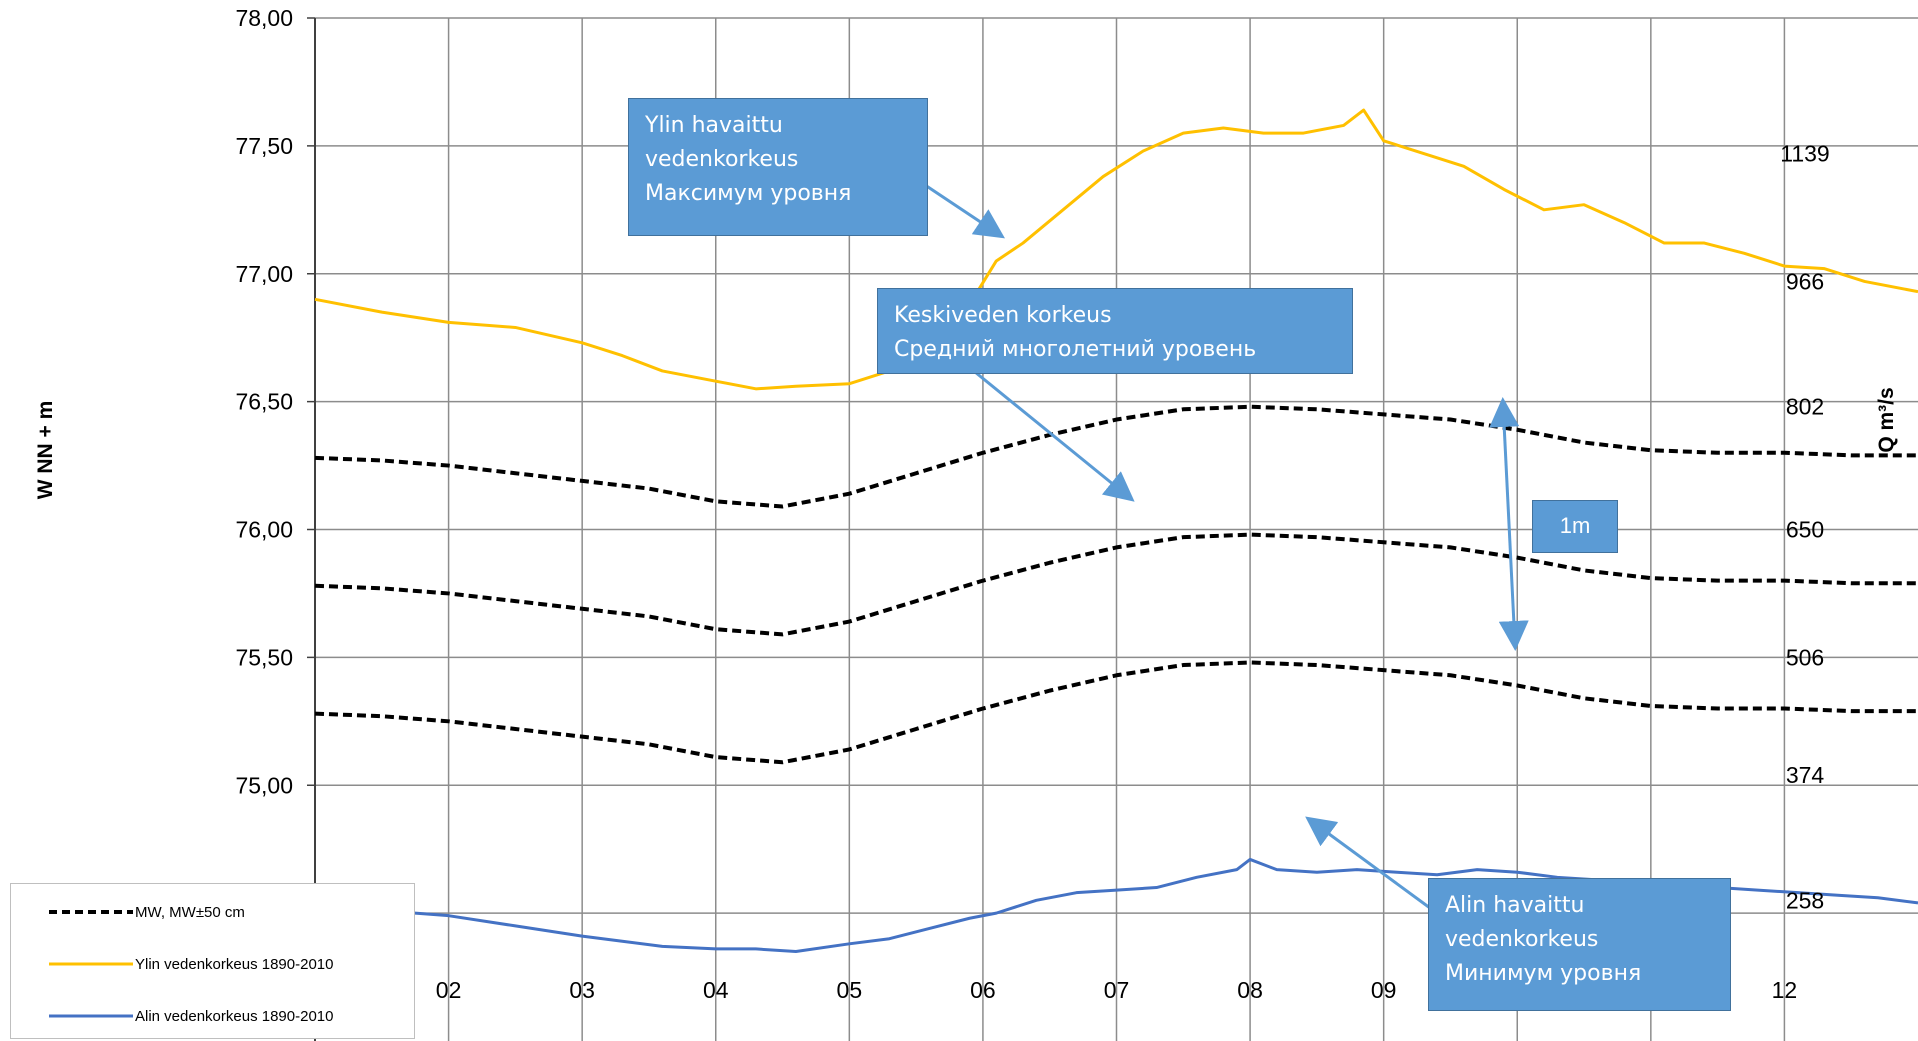 The image size is (1918, 1041). What do you see at coordinates (91, 964) in the screenshot?
I see `legend-swatch-ylin` at bounding box center [91, 964].